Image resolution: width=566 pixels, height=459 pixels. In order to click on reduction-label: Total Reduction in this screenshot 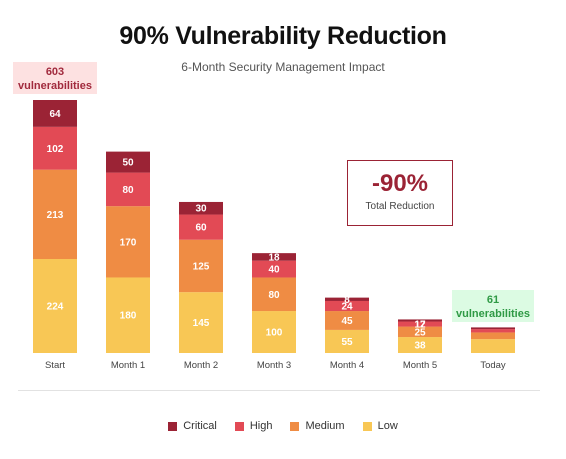, I will do `click(400, 206)`.